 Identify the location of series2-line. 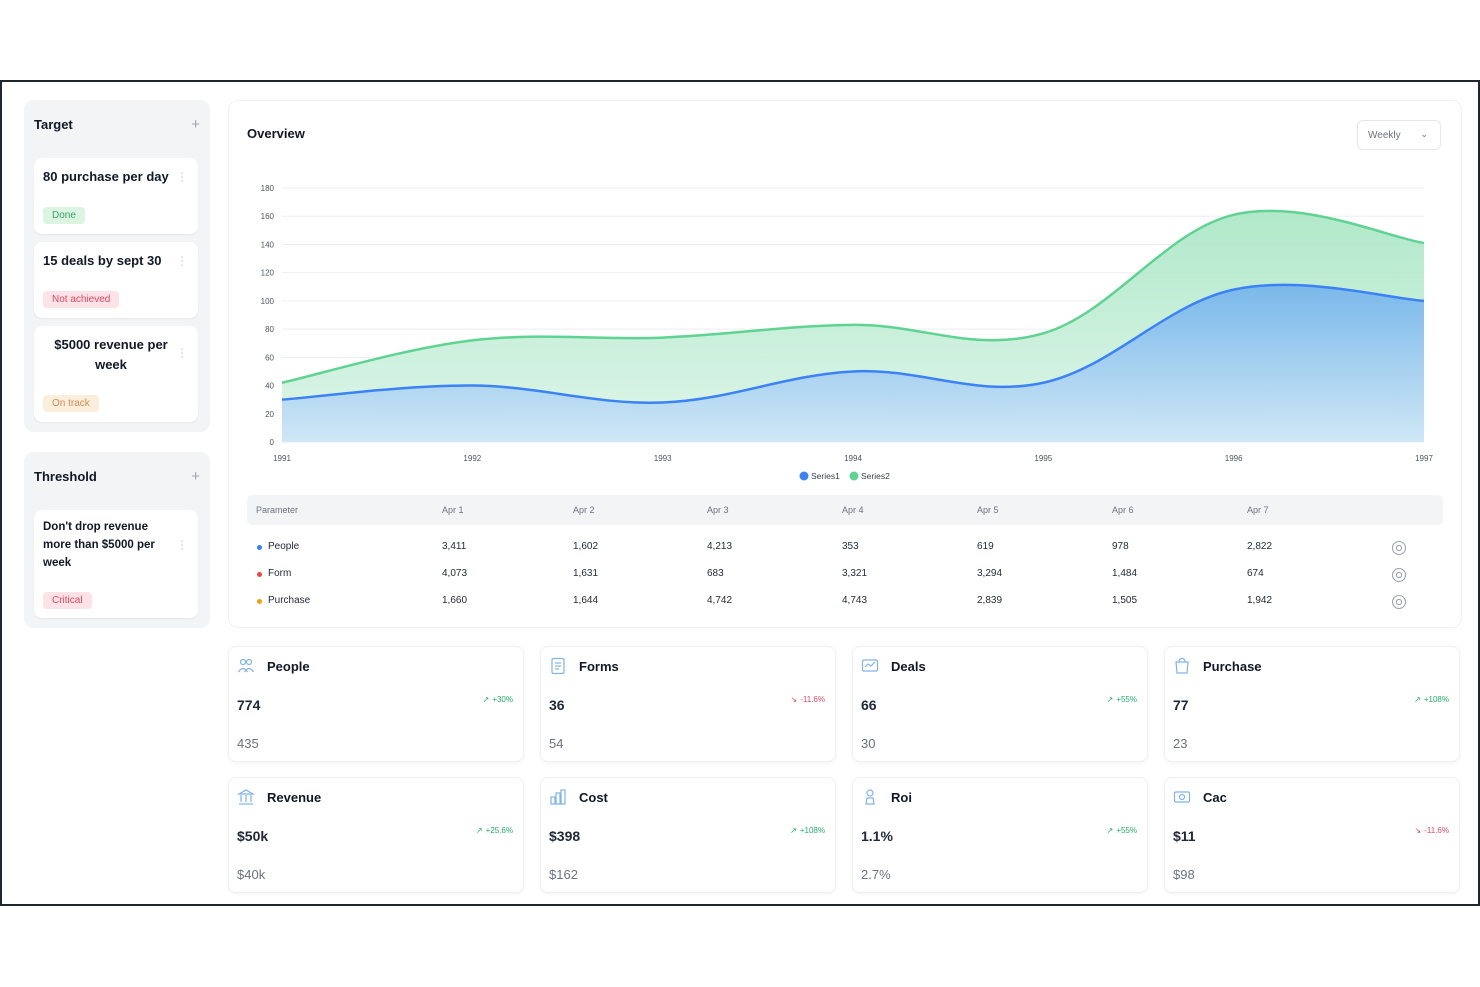
(853, 296).